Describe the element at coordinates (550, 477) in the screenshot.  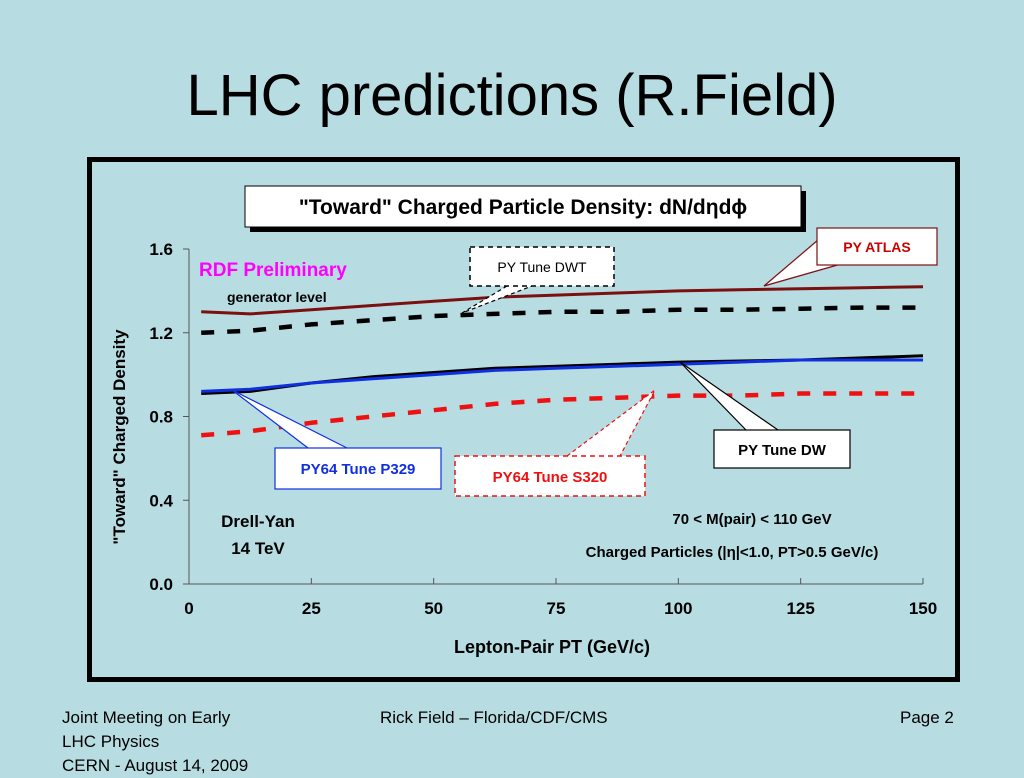
I see `callout-py64-s320-label: PY64 Tune S320` at that location.